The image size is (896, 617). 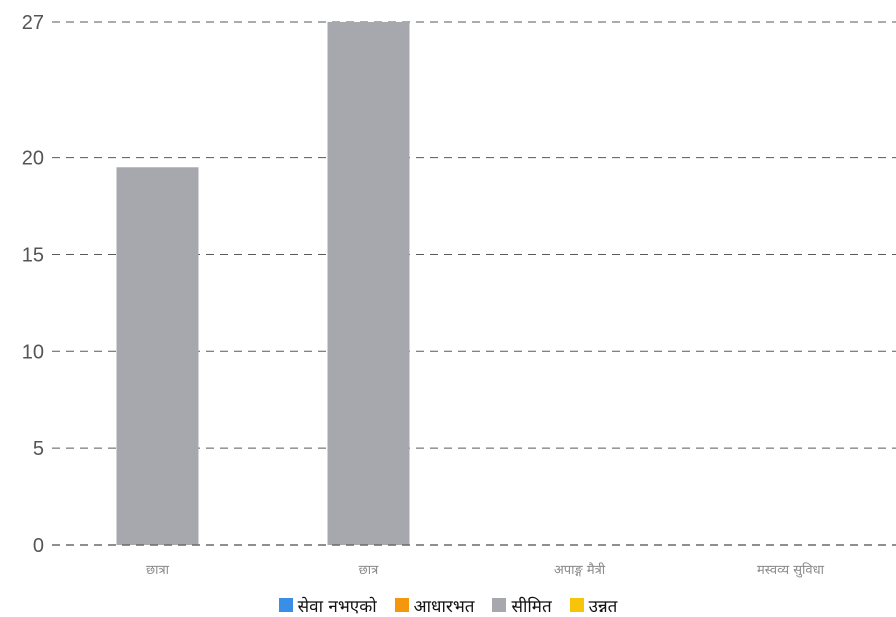 What do you see at coordinates (485, 570) in the screenshot?
I see `x-axis-ticks: छात्रा छात्र अपाङ्ग मैत्री मस्वव्य सुविधा` at bounding box center [485, 570].